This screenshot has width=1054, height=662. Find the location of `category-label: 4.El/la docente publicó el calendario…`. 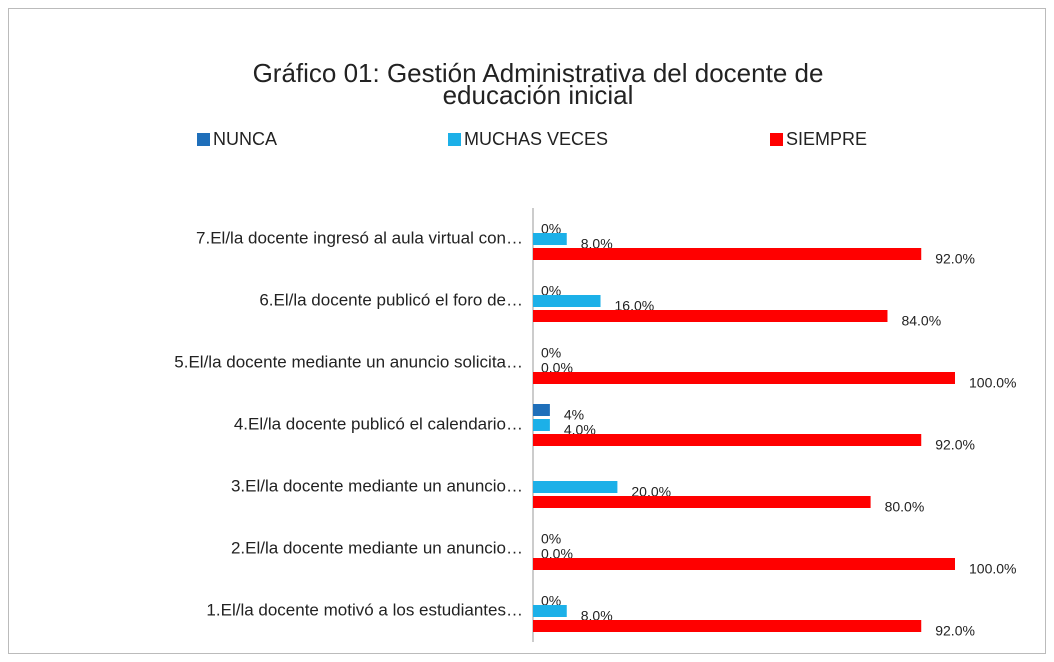

category-label: 4.El/la docente publicó el calendario… is located at coordinates (378, 423).